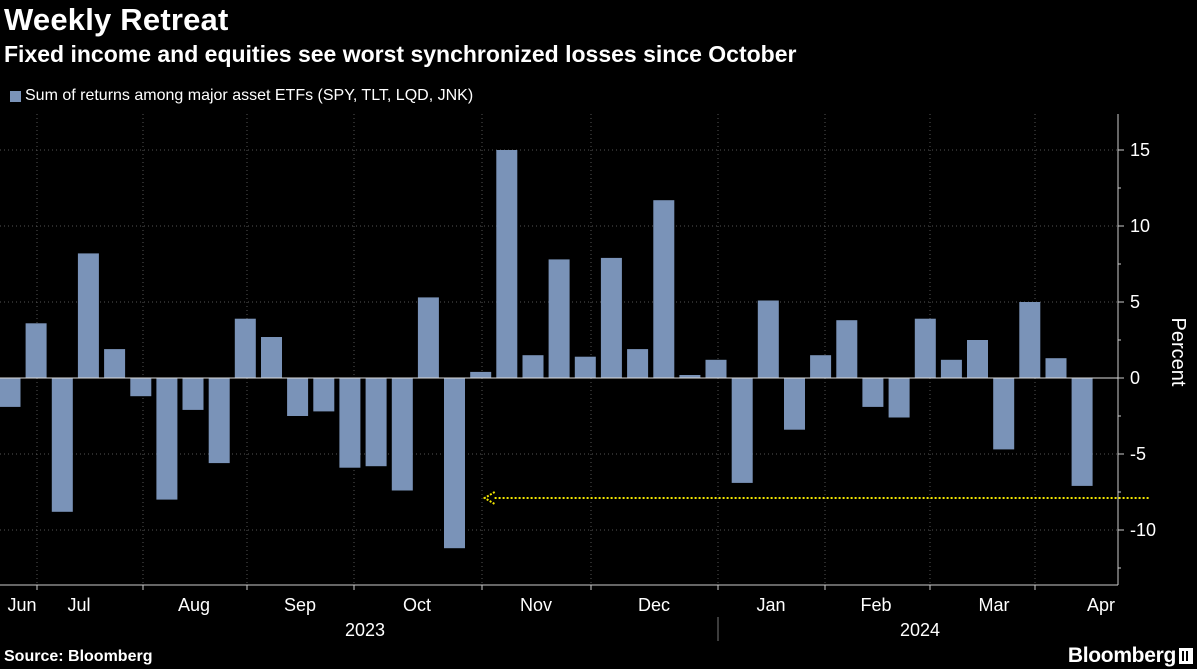  What do you see at coordinates (1186, 656) in the screenshot?
I see `bloomberg-terminal-icon` at bounding box center [1186, 656].